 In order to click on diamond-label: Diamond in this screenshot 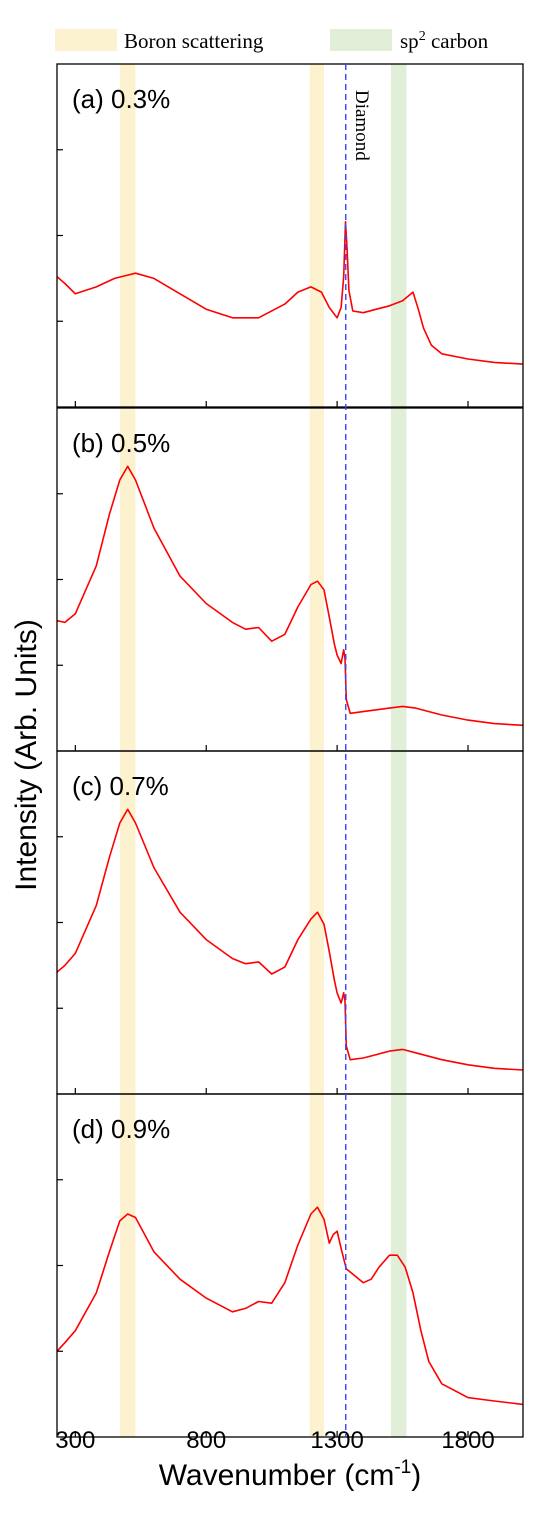, I will do `click(361, 125)`.